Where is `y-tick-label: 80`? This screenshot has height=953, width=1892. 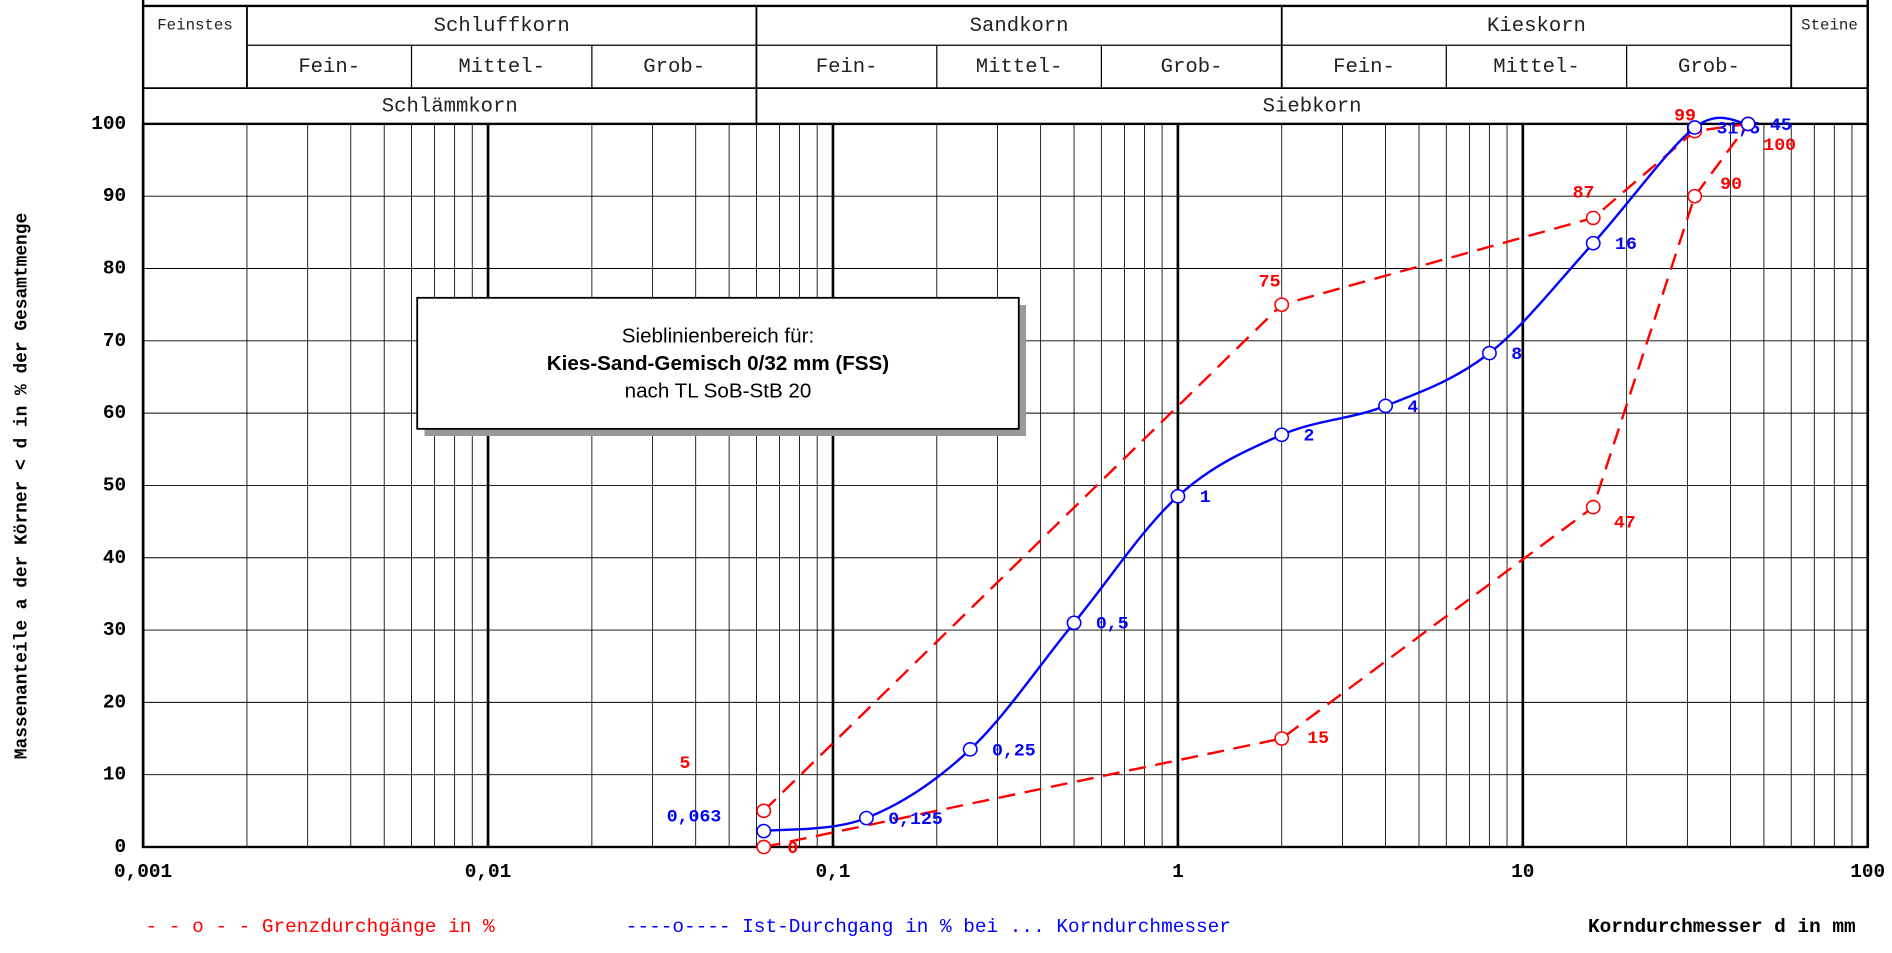 y-tick-label: 80 is located at coordinates (114, 269).